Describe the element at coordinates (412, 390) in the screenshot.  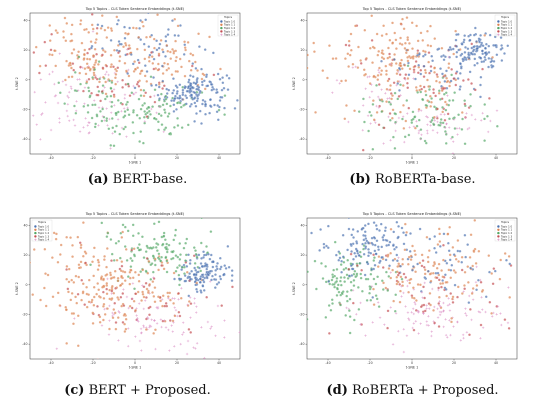
I see `caption-d: (d) RoBERTa + Proposed.` at that location.